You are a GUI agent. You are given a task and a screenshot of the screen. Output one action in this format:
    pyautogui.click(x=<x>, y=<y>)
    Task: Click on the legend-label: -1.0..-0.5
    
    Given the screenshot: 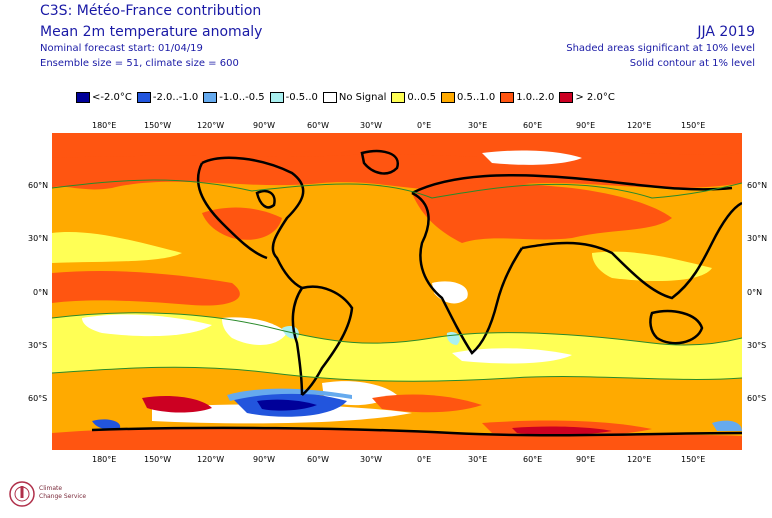 What is the action you would take?
    pyautogui.click(x=242, y=97)
    